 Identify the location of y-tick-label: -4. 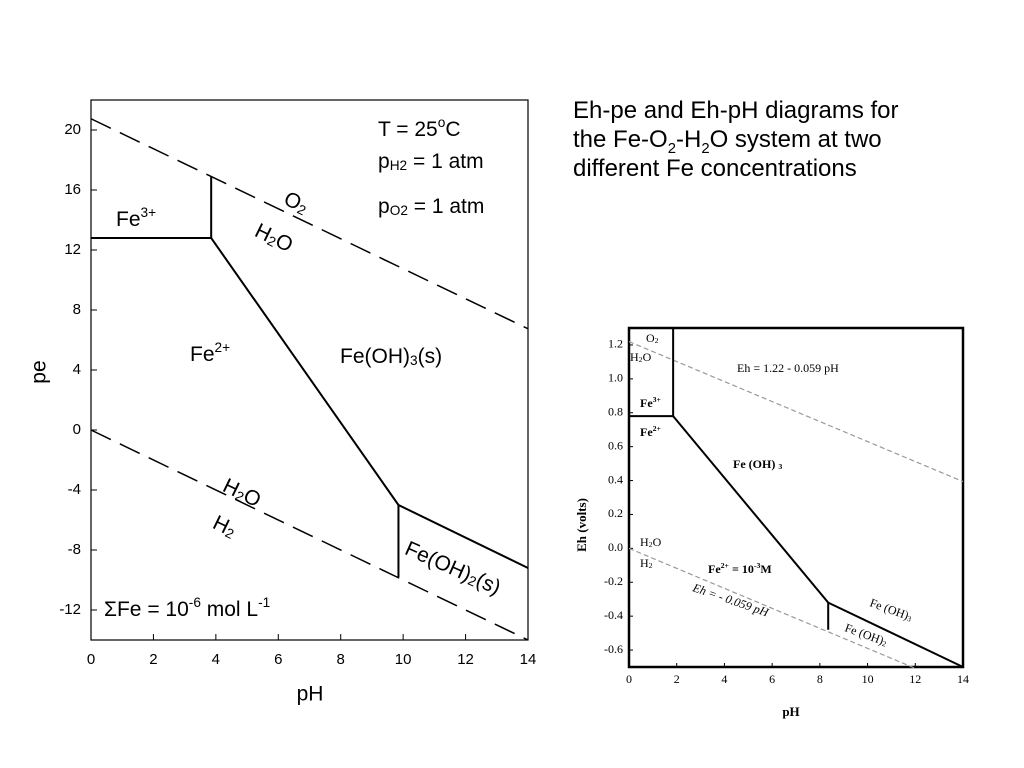
(74, 489).